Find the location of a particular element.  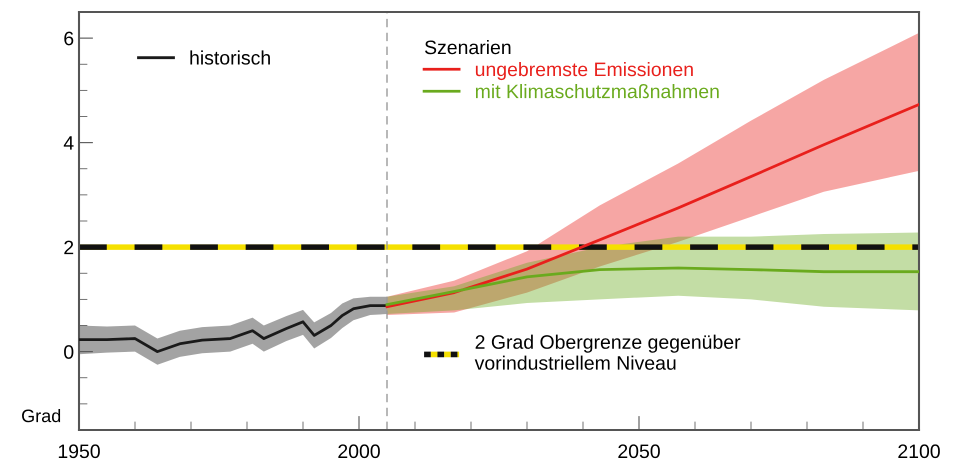

y-tick-label: 6 is located at coordinates (69, 39).